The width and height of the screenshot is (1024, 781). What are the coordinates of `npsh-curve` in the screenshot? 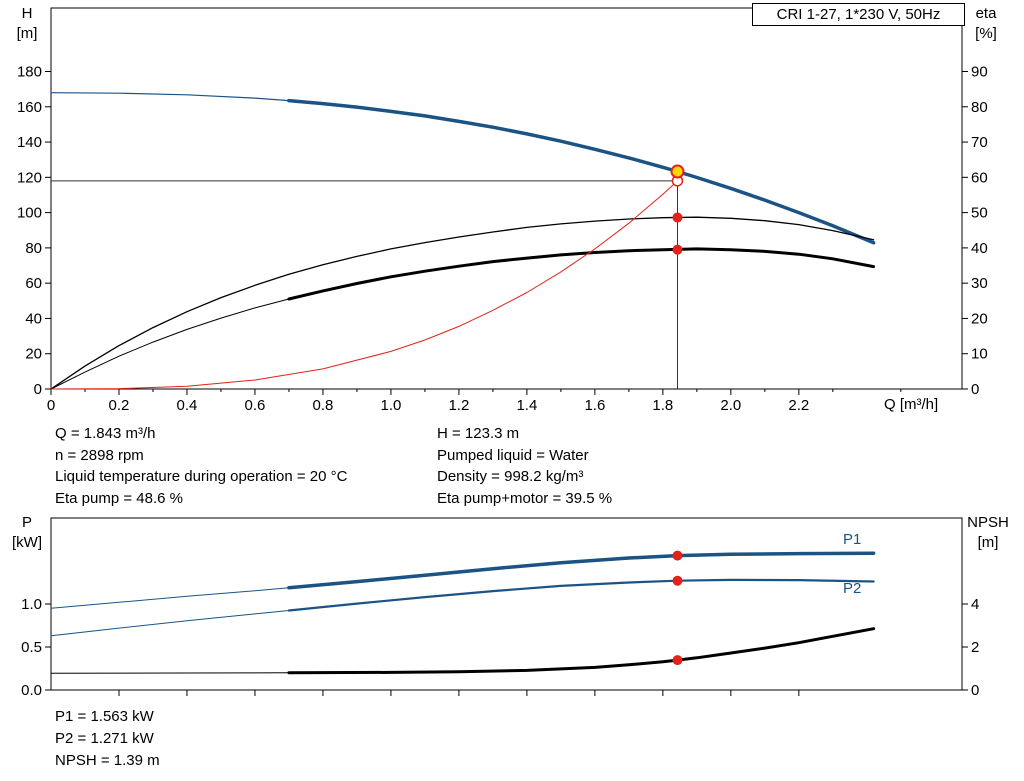 It's located at (581, 651).